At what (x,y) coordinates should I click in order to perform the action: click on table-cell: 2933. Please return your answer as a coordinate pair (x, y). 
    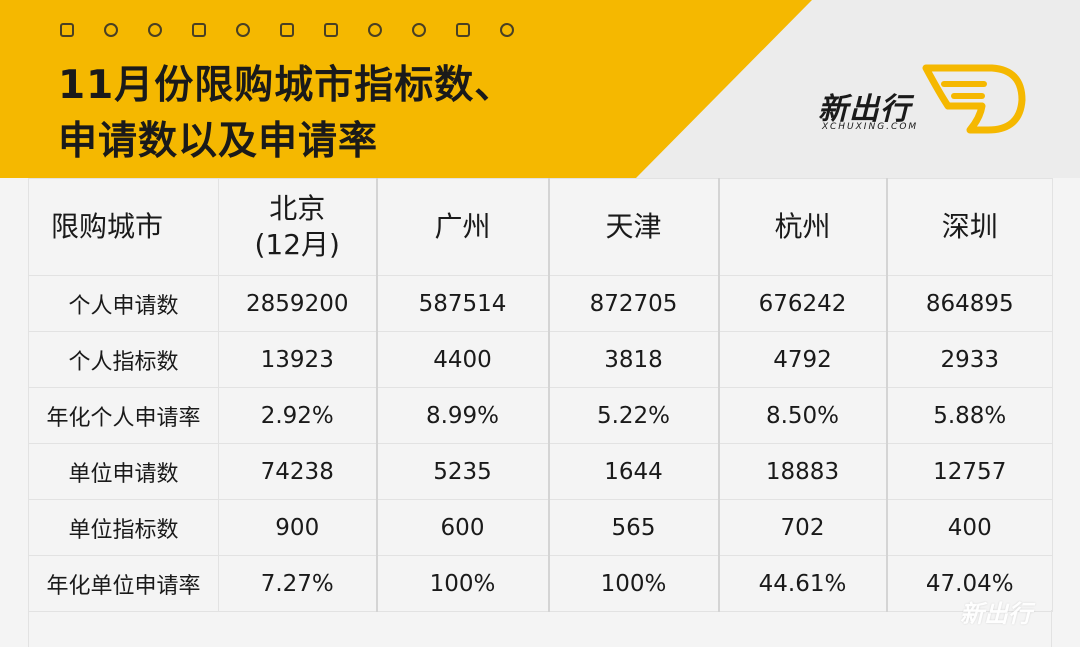
    Looking at the image, I should click on (969, 359).